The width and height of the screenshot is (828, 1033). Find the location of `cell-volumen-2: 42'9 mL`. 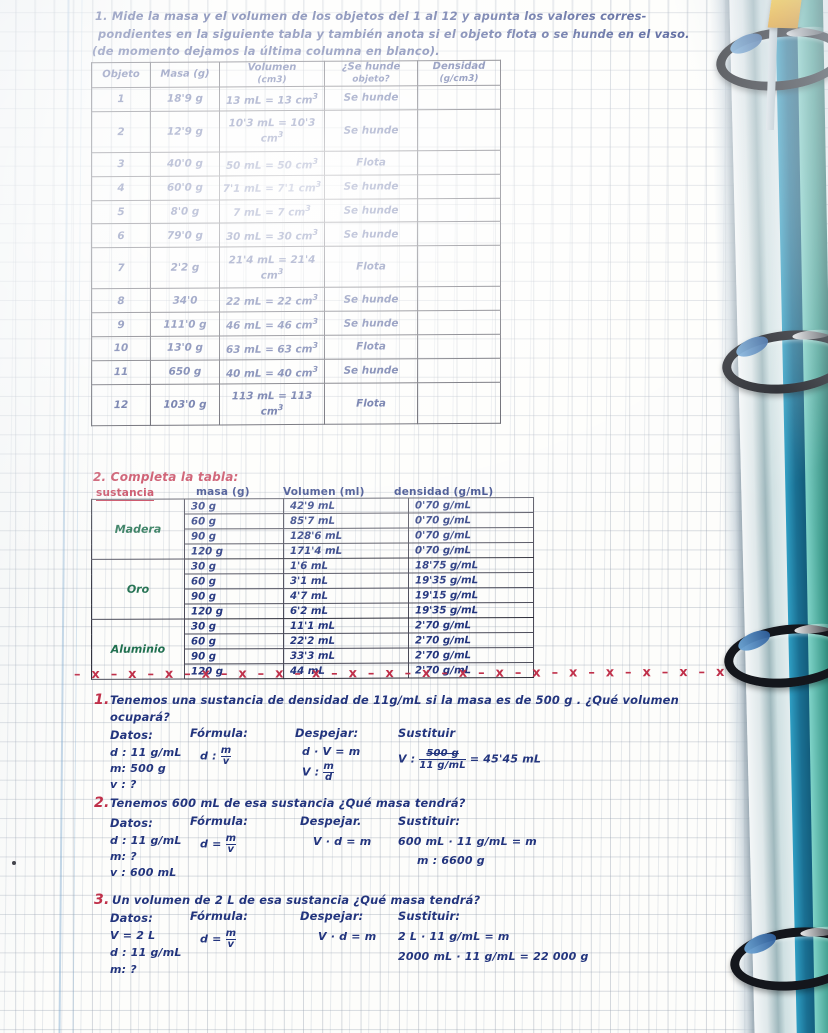

cell-volumen-2: 42'9 mL is located at coordinates (346, 506).